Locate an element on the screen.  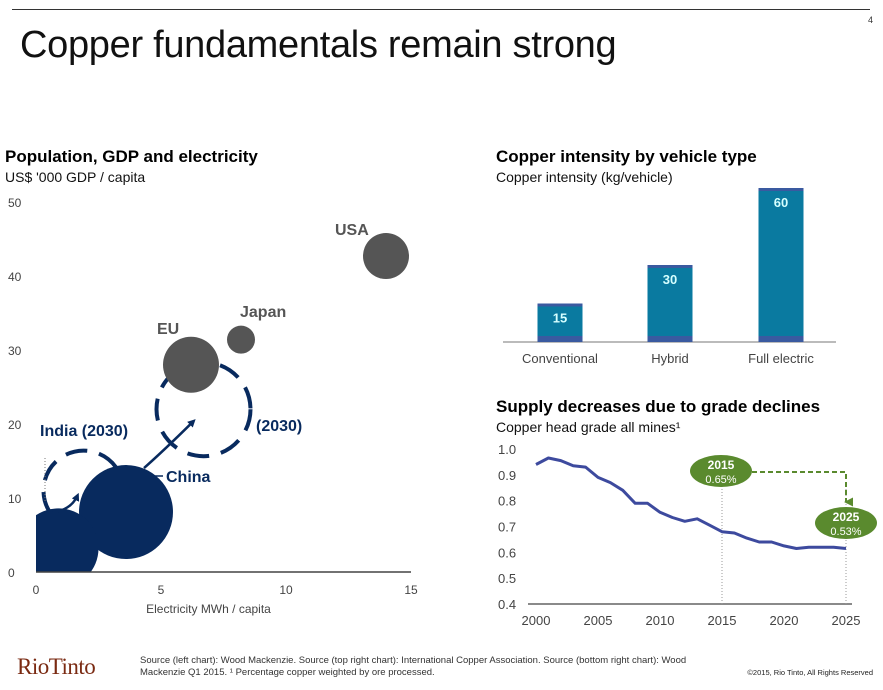
x-tick-label: 15 is located at coordinates (411, 590).